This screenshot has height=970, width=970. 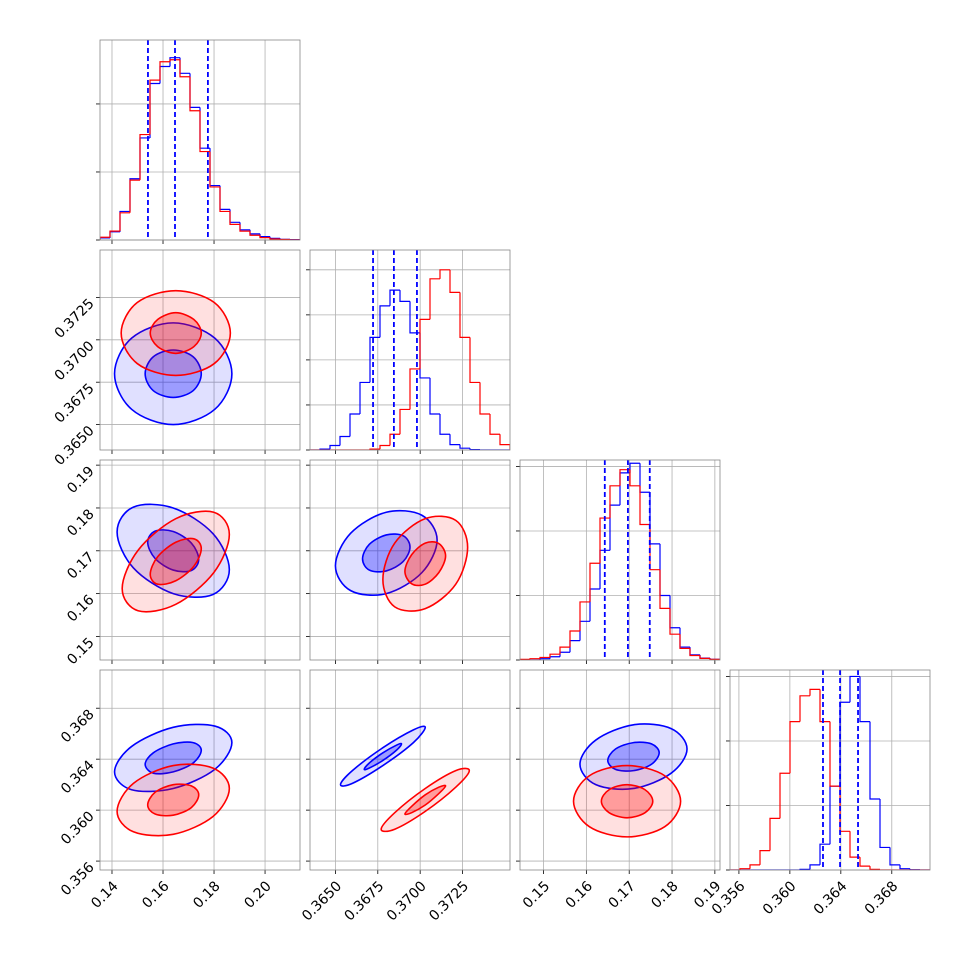 What do you see at coordinates (536, 894) in the screenshot?
I see `x-tick-label: 0.15` at bounding box center [536, 894].